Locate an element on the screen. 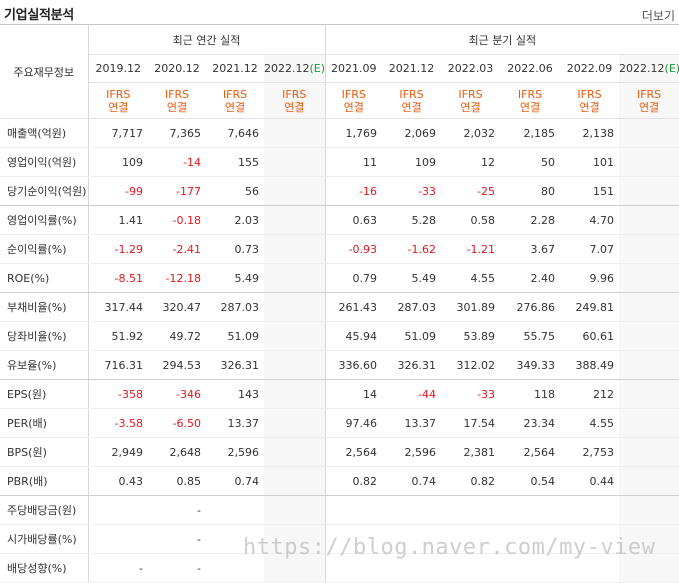 This screenshot has height=583, width=679. value-cell: 143 is located at coordinates (235, 394).